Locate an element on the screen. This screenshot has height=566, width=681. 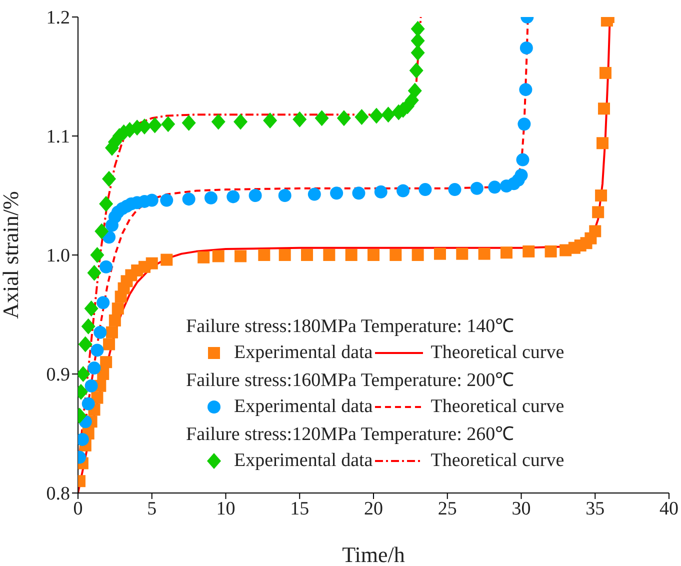
x-tick-label: 35 is located at coordinates (595, 509).